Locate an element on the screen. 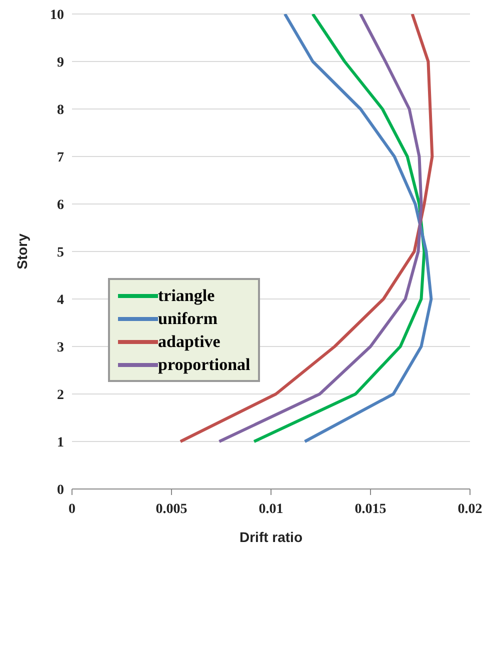  y-tick-label: 1 is located at coordinates (60, 442).